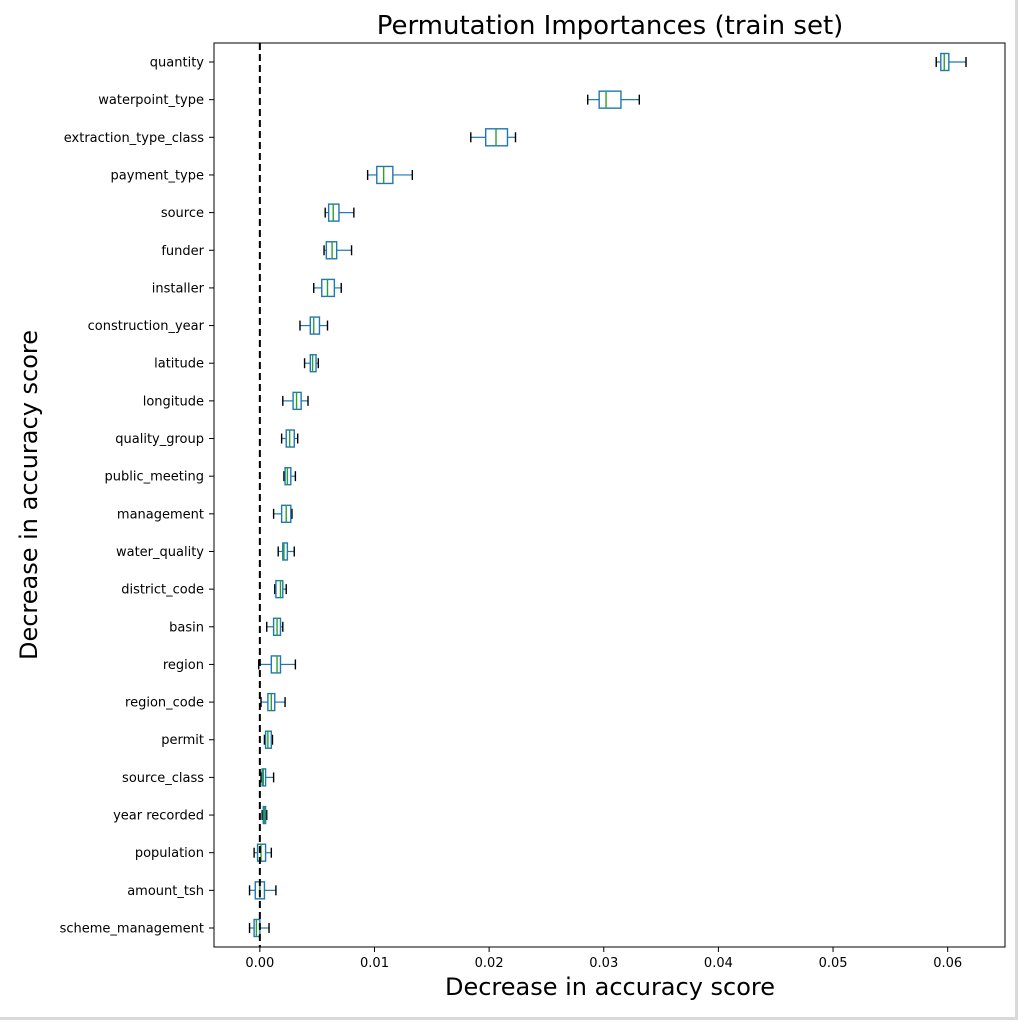 This screenshot has height=1024, width=1018. What do you see at coordinates (369, 99) in the screenshot?
I see `feature-box-waterpoint-type: waterpoint_type` at bounding box center [369, 99].